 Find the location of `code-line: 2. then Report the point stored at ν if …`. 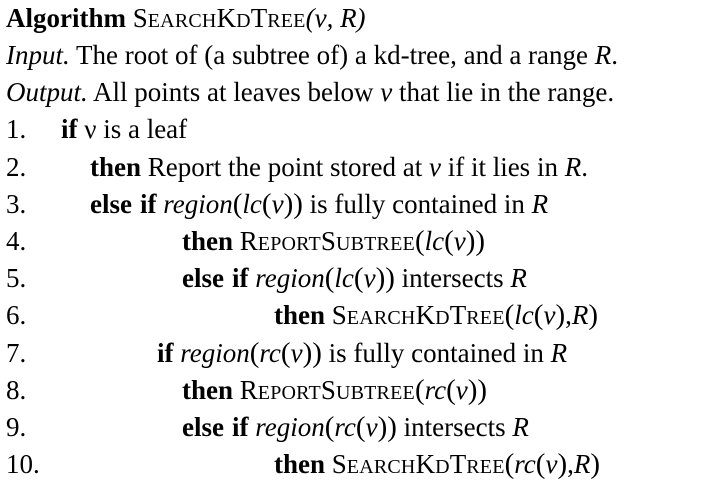

code-line: 2. then Report the point stored at ν if … is located at coordinates (352, 167).